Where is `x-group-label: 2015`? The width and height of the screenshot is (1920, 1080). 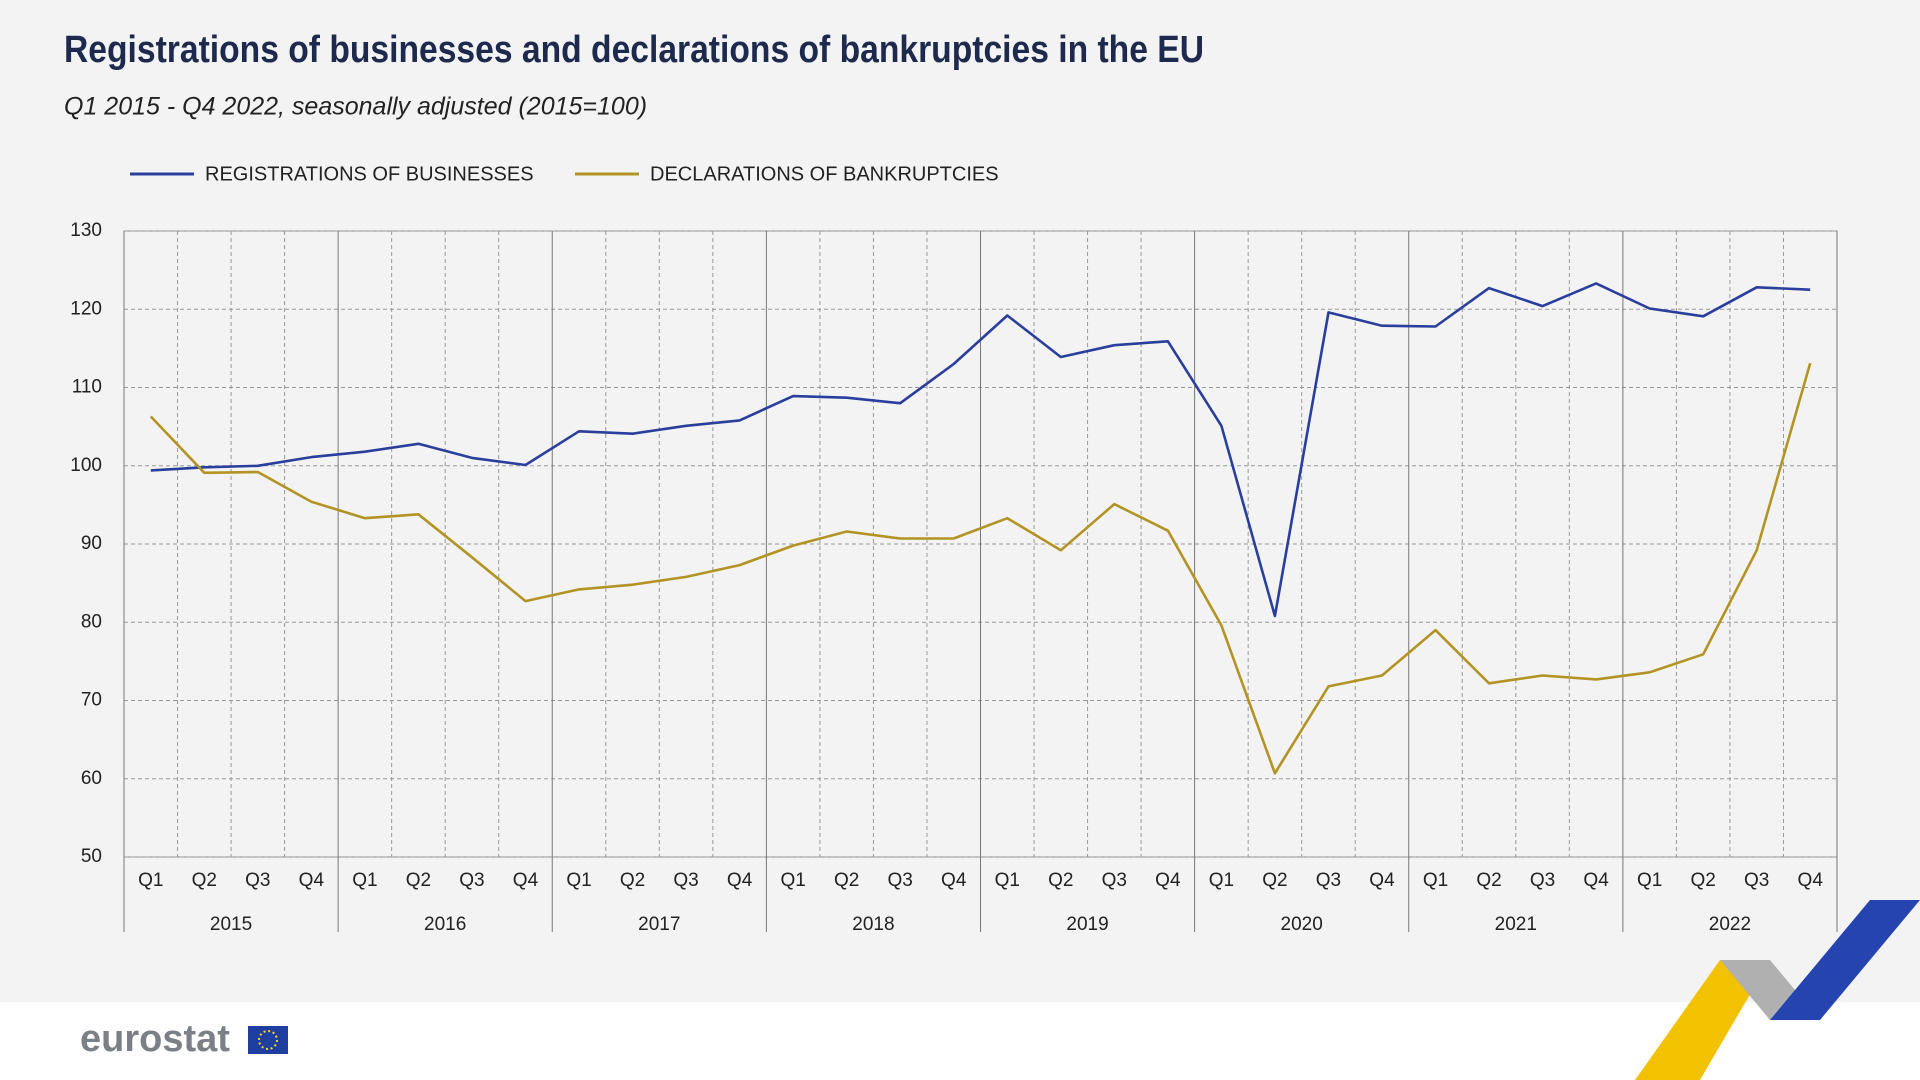
x-group-label: 2015 is located at coordinates (231, 924).